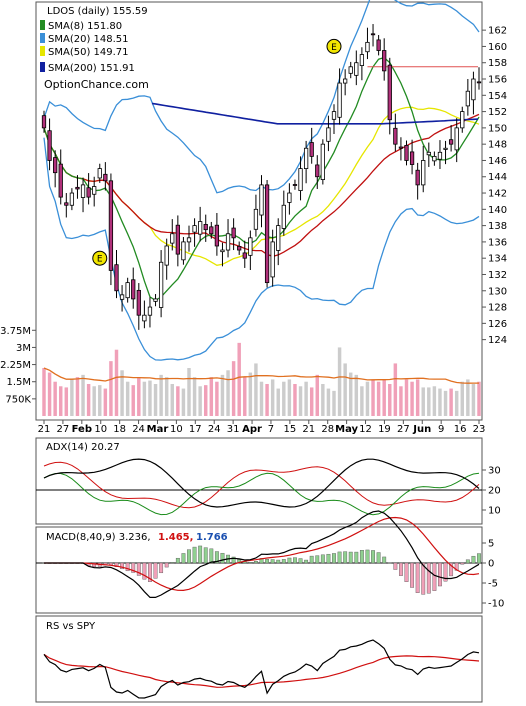  I want to click on x-tick-label: 27, so click(63, 429).